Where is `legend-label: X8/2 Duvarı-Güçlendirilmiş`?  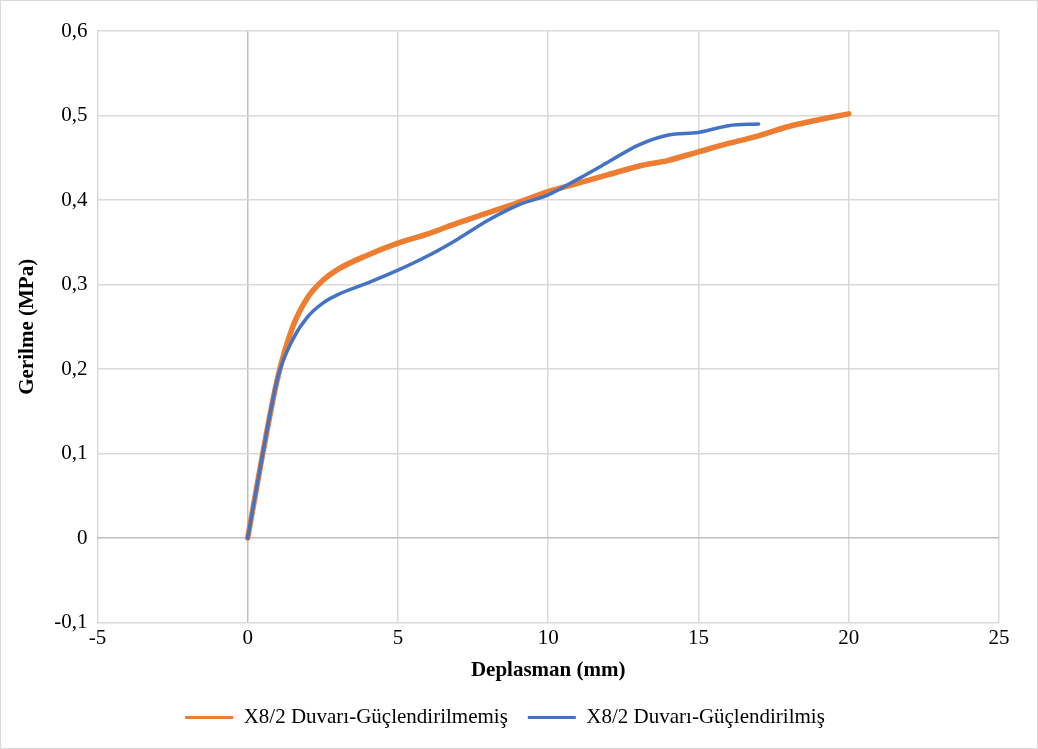
legend-label: X8/2 Duvarı-Güçlendirilmiş is located at coordinates (705, 716).